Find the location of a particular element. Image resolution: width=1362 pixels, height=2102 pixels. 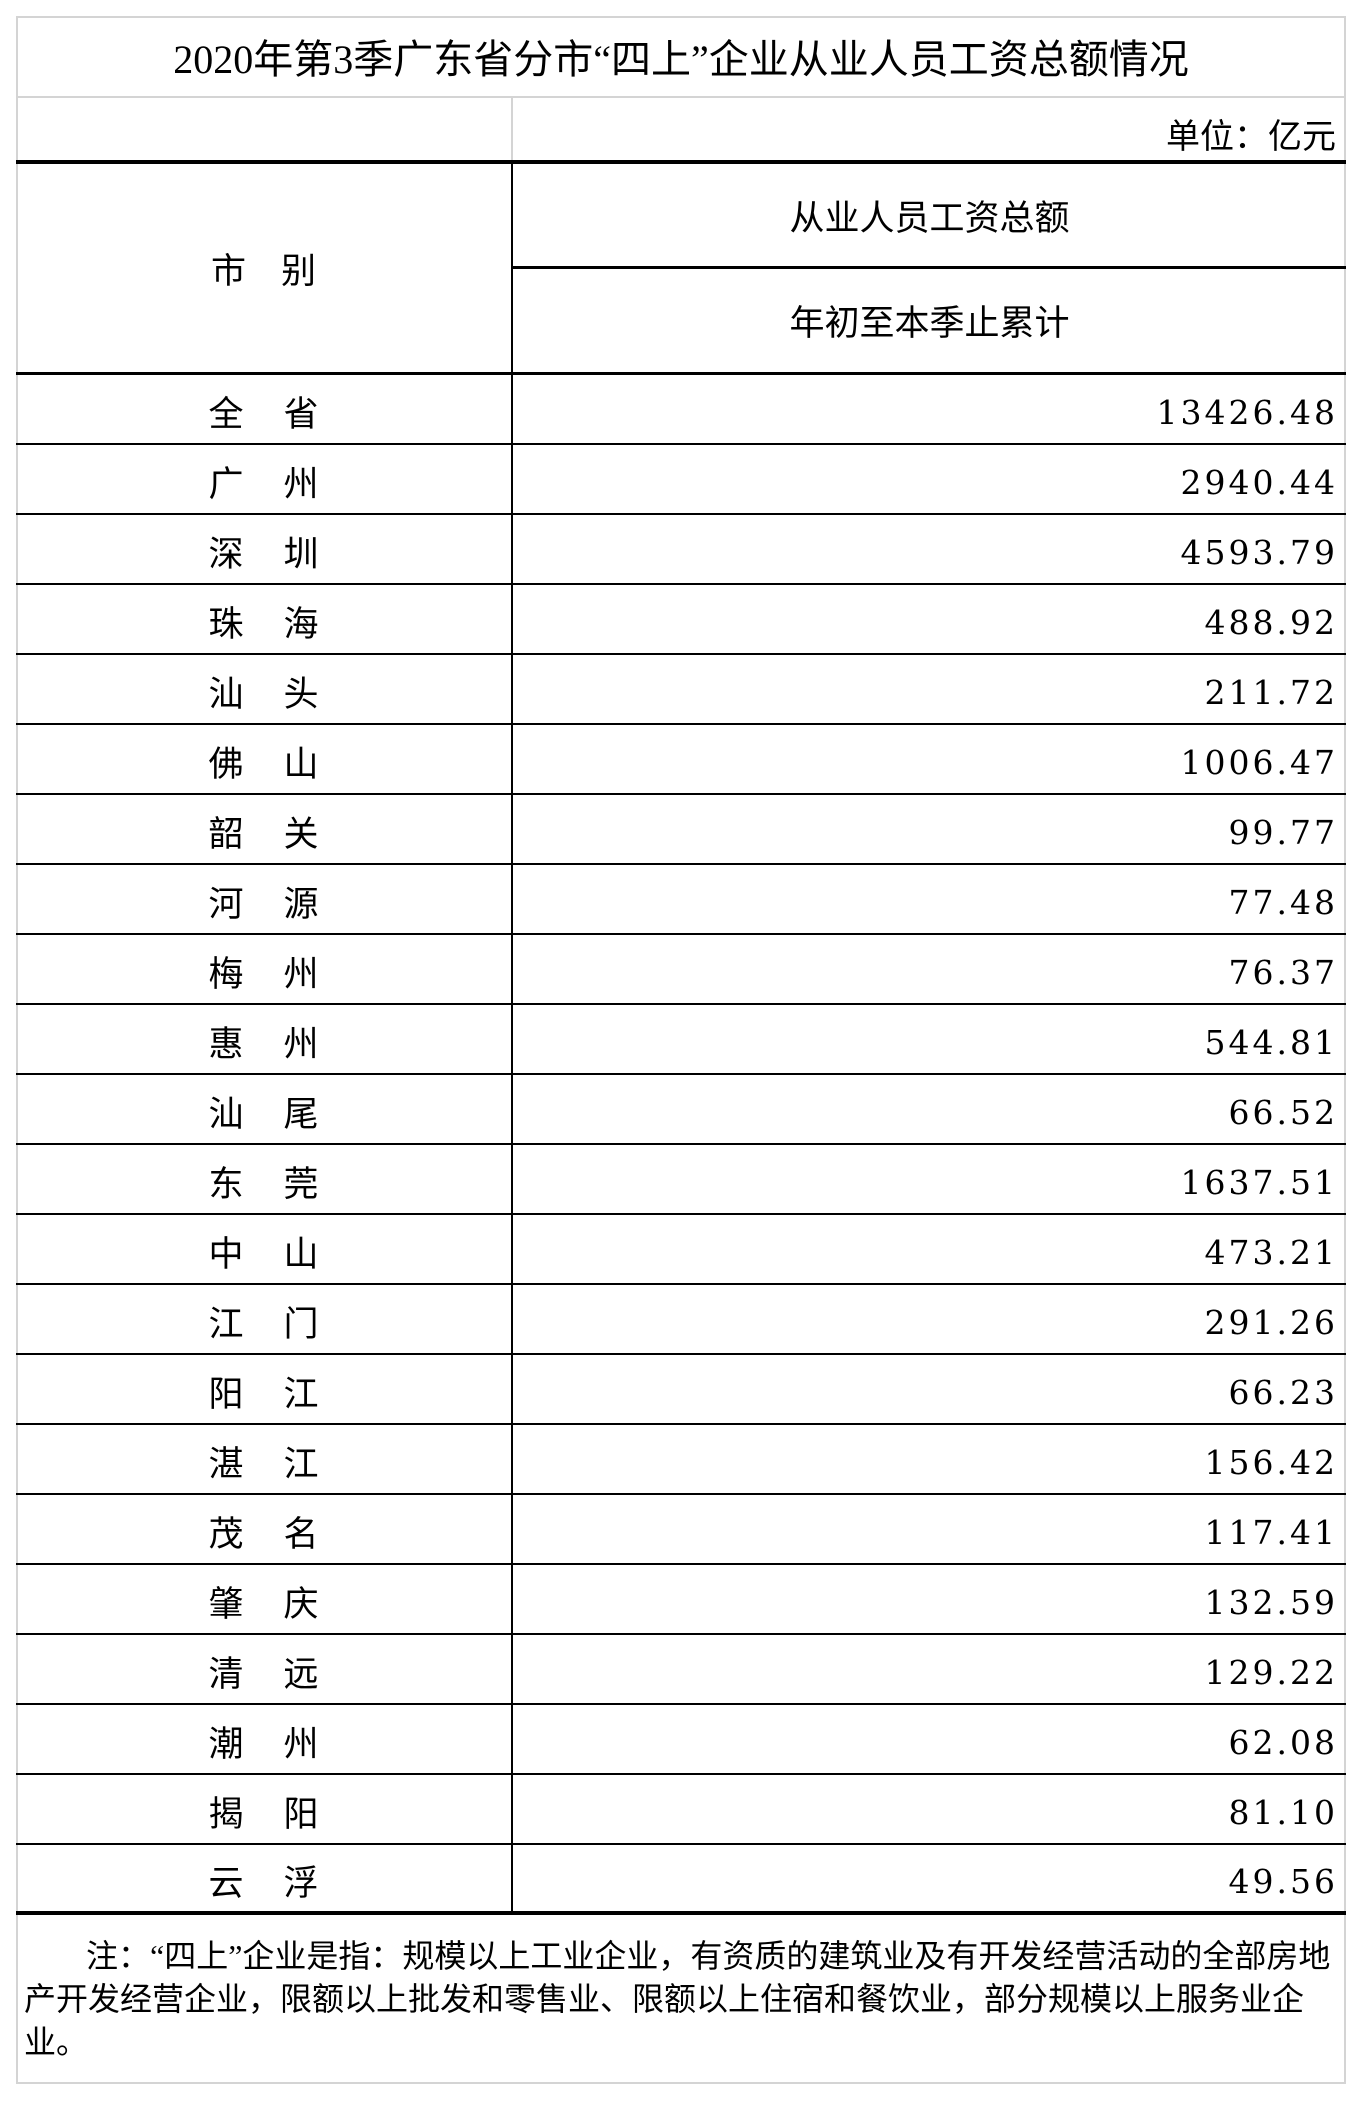

city-char: 源 is located at coordinates (301, 904).